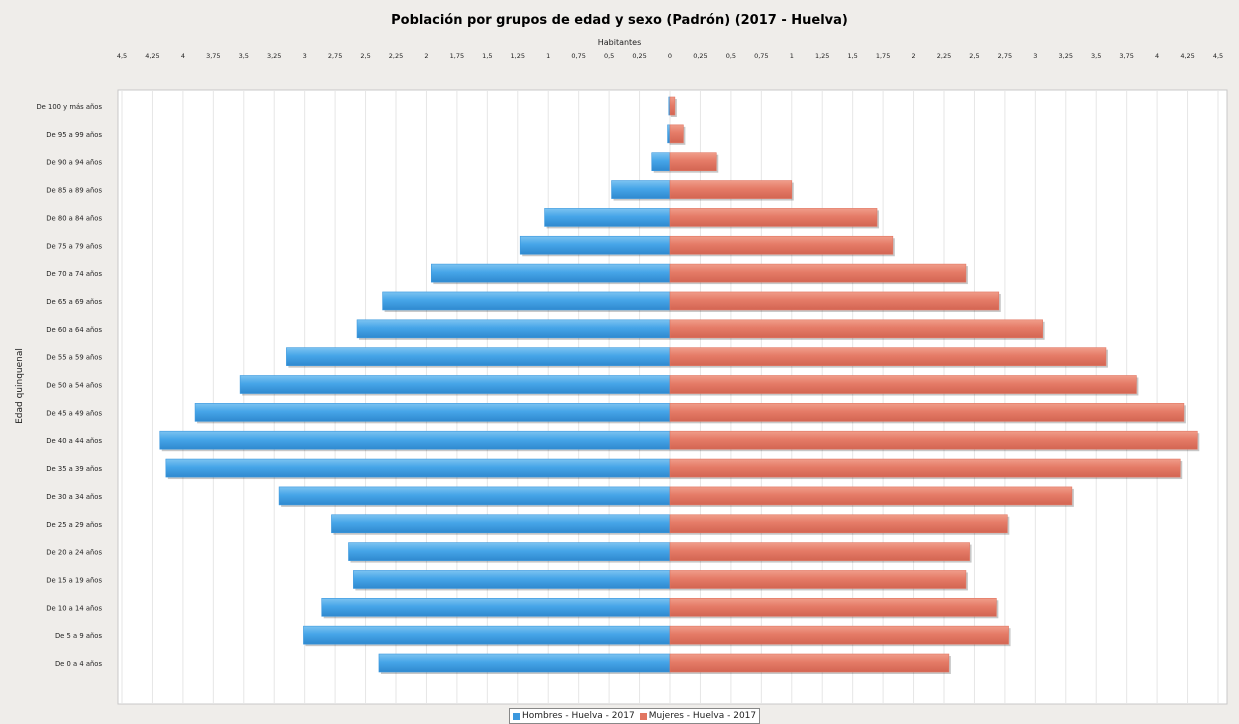 Image resolution: width=1239 pixels, height=724 pixels. I want to click on y-category-label: De 5 a 9 años, so click(79, 636).